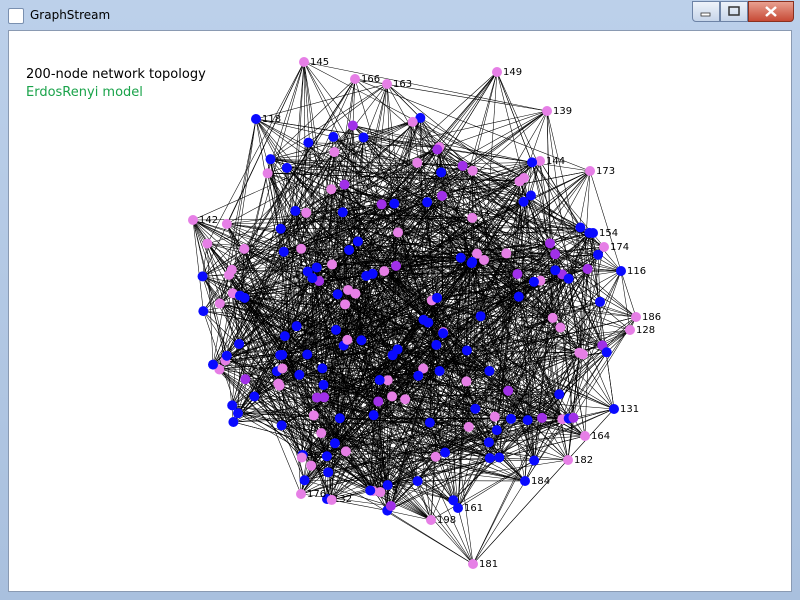 This screenshot has height=600, width=800. I want to click on close-glyph, so click(771, 11).